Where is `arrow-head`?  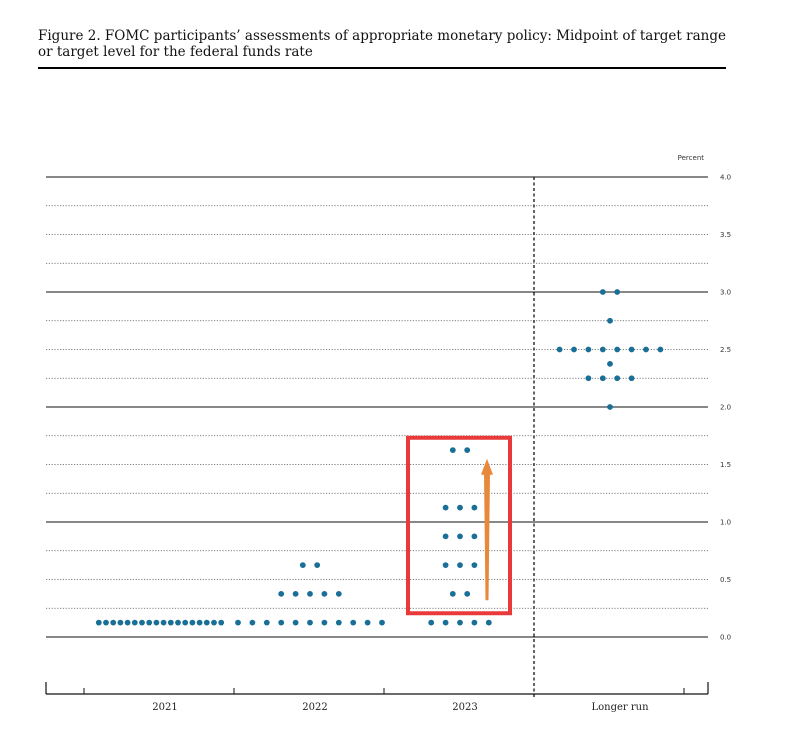 arrow-head is located at coordinates (487, 466).